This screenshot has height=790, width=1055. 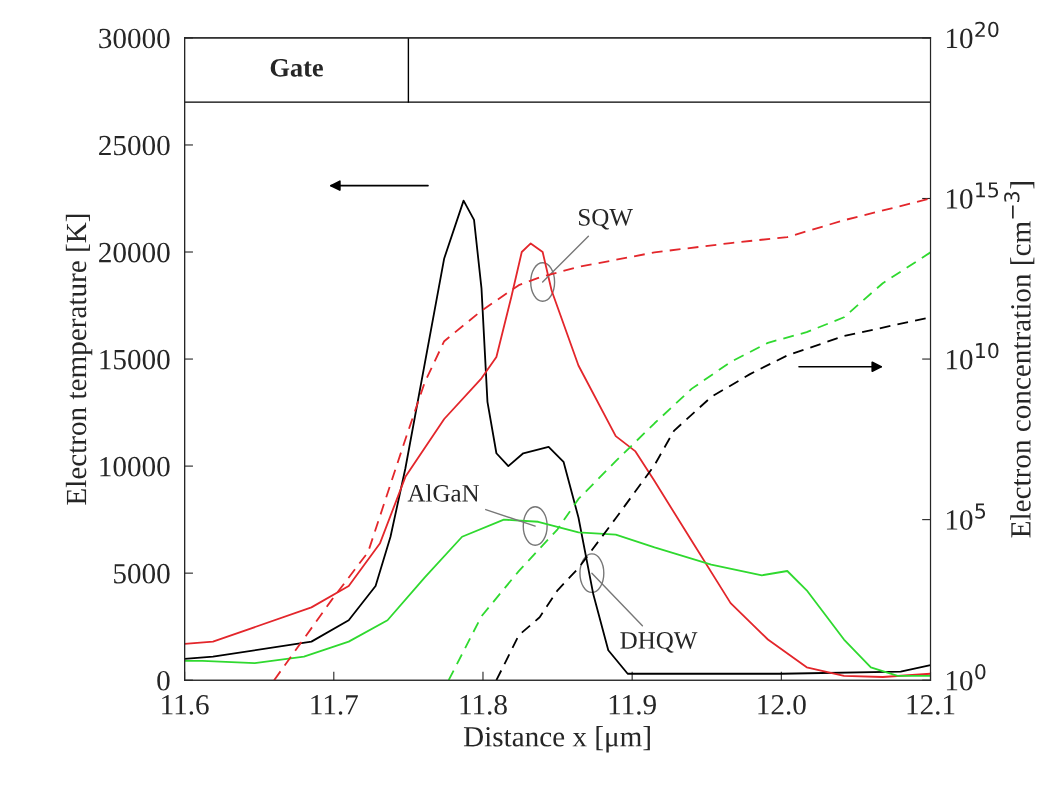 What do you see at coordinates (966, 677) in the screenshot?
I see `y2-tick-label: 10$^{0}$` at bounding box center [966, 677].